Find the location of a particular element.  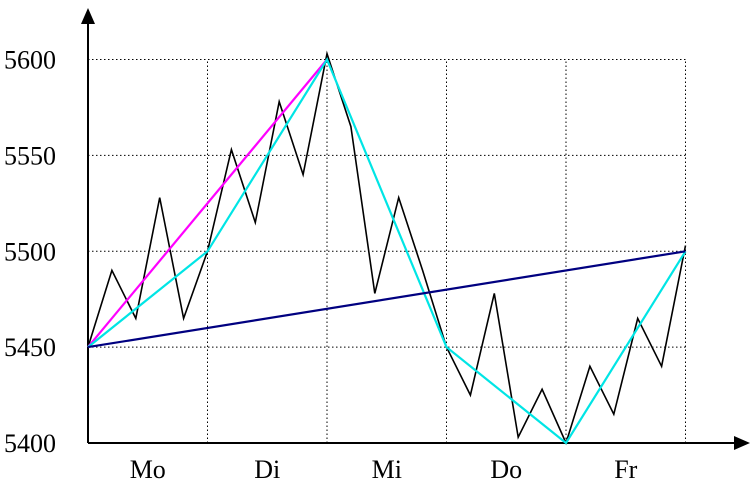

y-tick-label: 5450 is located at coordinates (30, 347).